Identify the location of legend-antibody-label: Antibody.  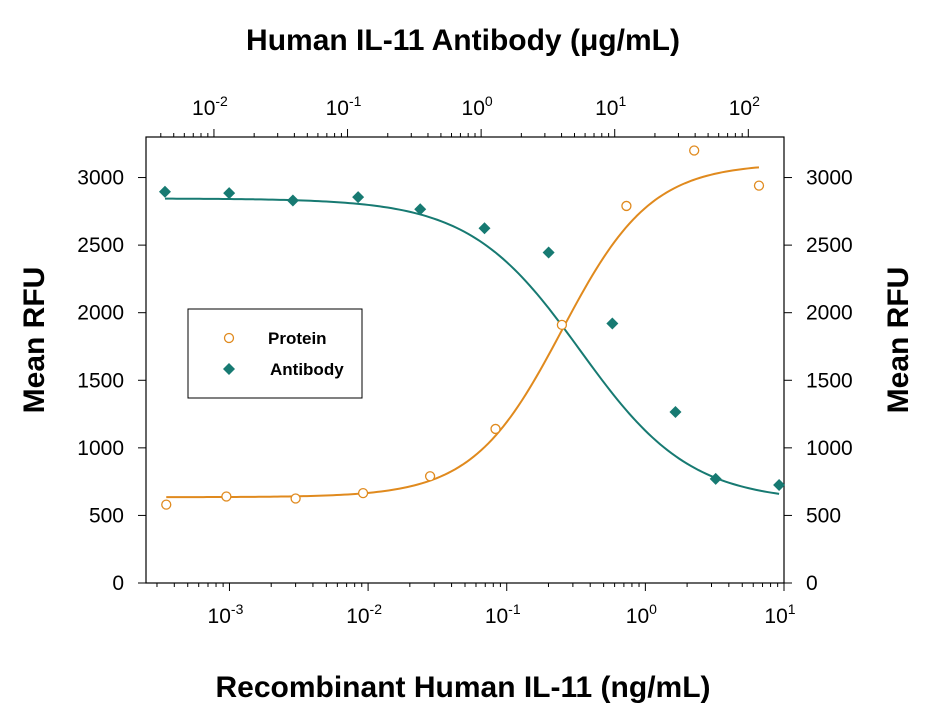
(307, 369).